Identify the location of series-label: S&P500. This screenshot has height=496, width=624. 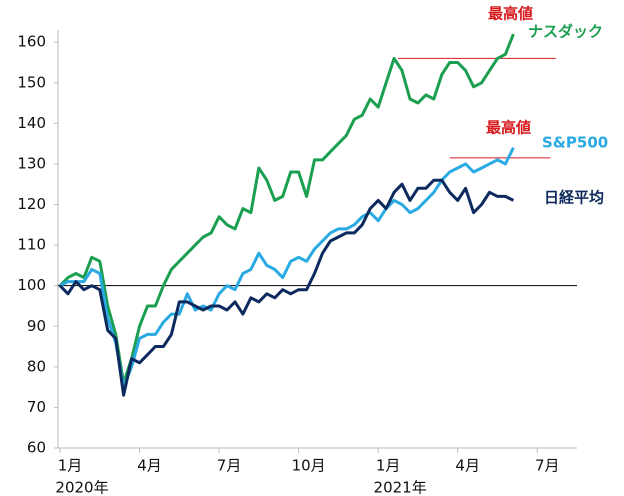
(575, 143).